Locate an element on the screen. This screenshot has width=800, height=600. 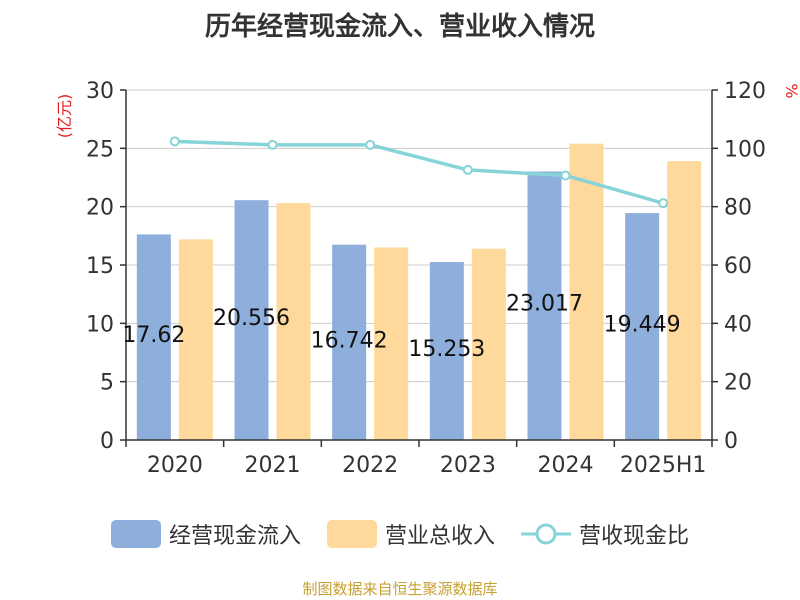
legend: 经营现金流入 营业总收入 营收现金比 is located at coordinates (400, 534).